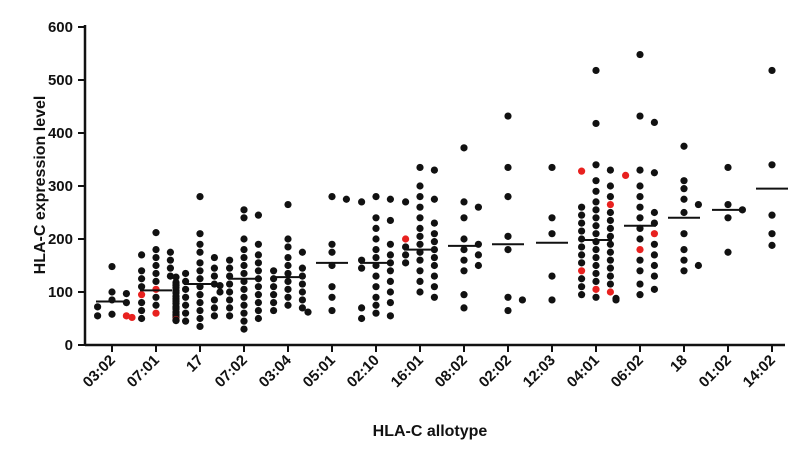 Image resolution: width=800 pixels, height=451 pixels. I want to click on y-tick-label: 500, so click(60, 80).